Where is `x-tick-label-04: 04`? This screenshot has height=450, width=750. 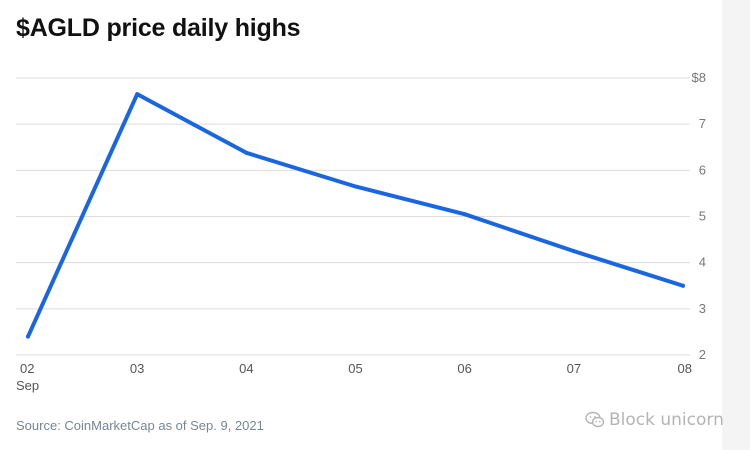
x-tick-label-04: 04 is located at coordinates (246, 368).